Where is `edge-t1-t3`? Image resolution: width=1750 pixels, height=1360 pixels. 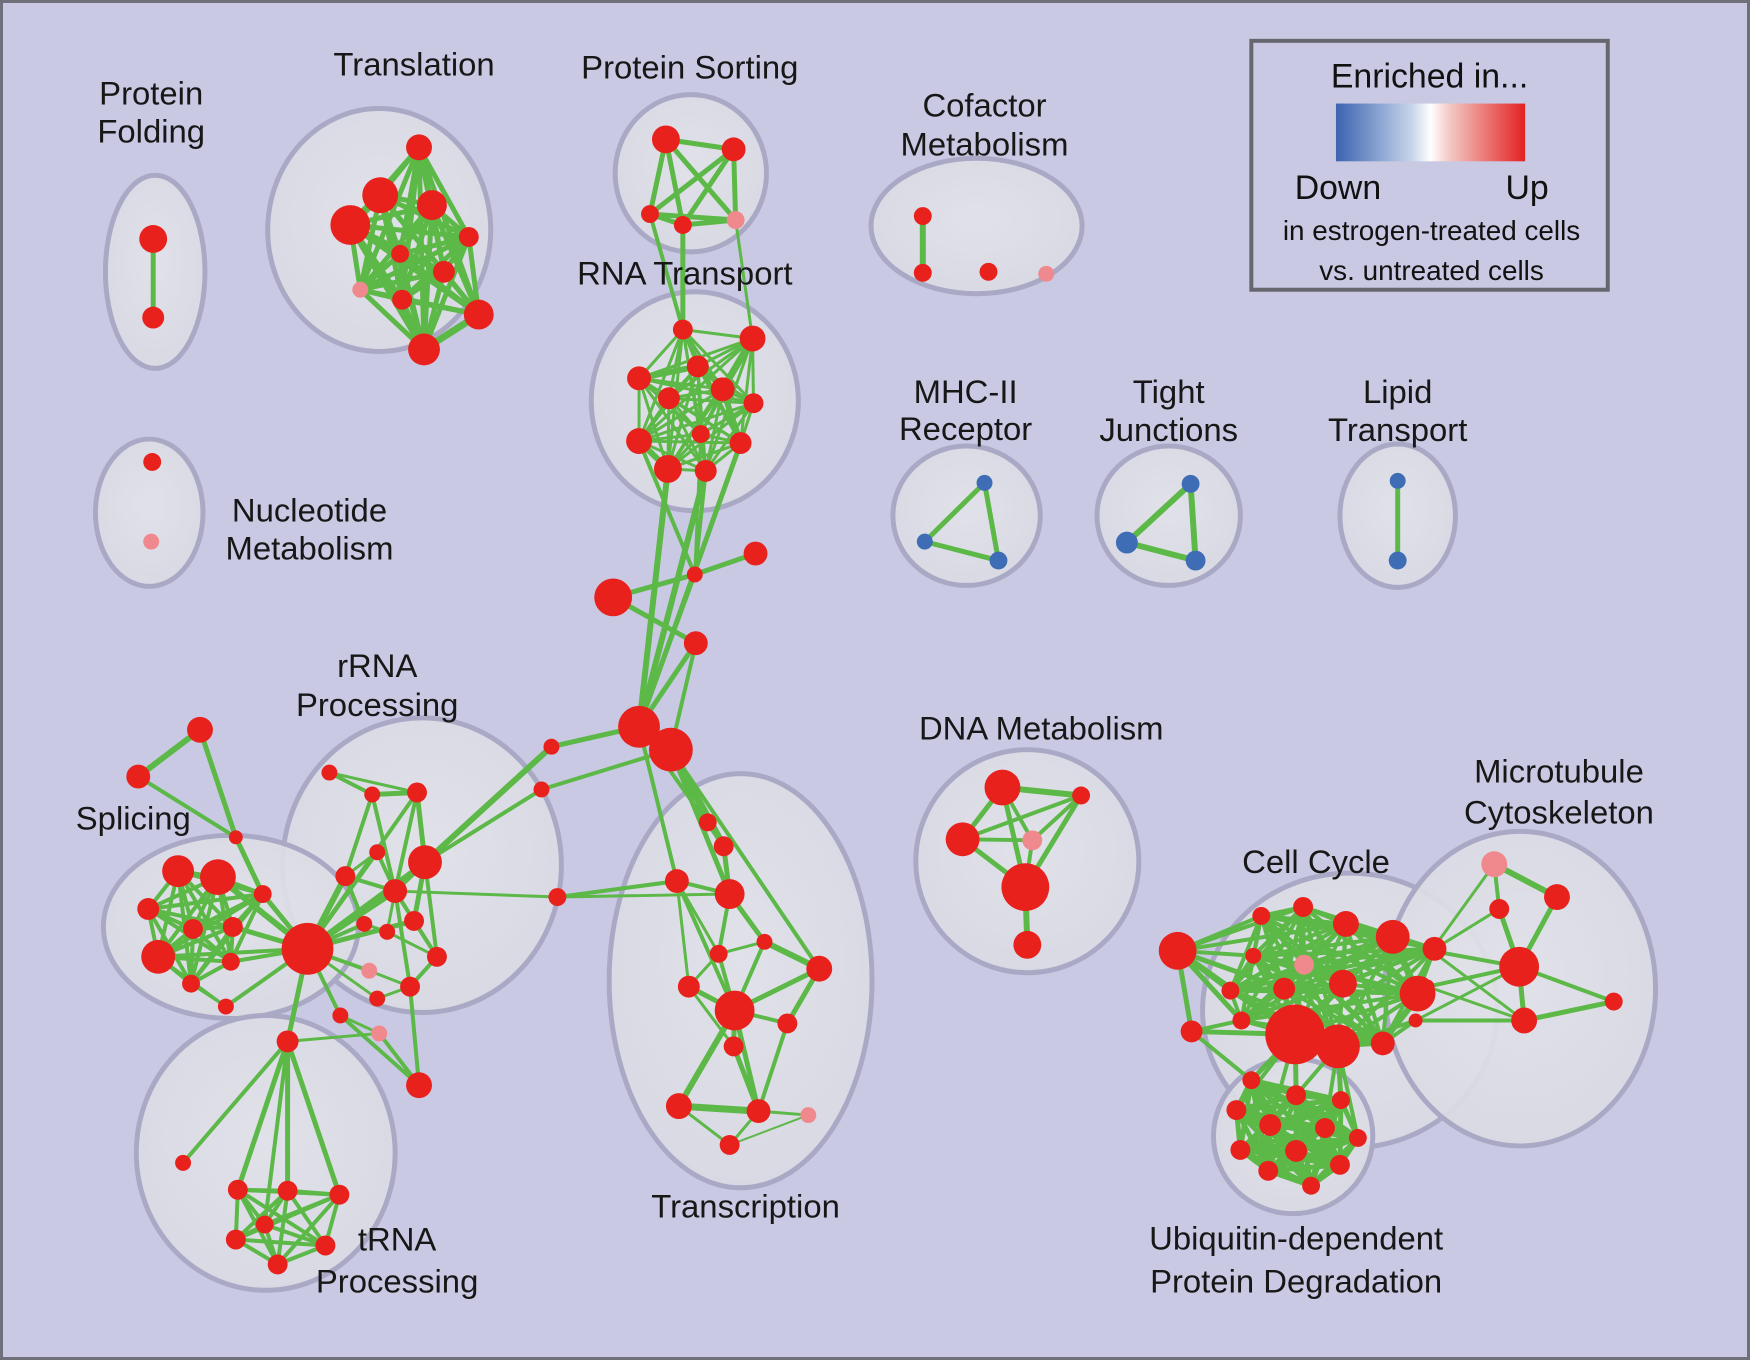 edge-t1-t3 is located at coordinates (218, 783).